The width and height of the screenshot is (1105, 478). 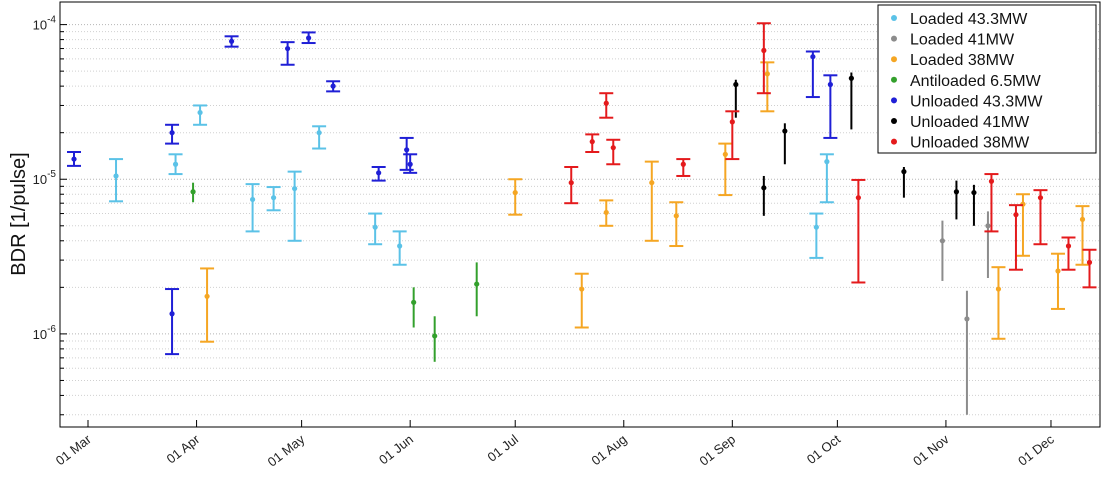 I want to click on x-tick-label: 01 Aug, so click(x=608, y=450).